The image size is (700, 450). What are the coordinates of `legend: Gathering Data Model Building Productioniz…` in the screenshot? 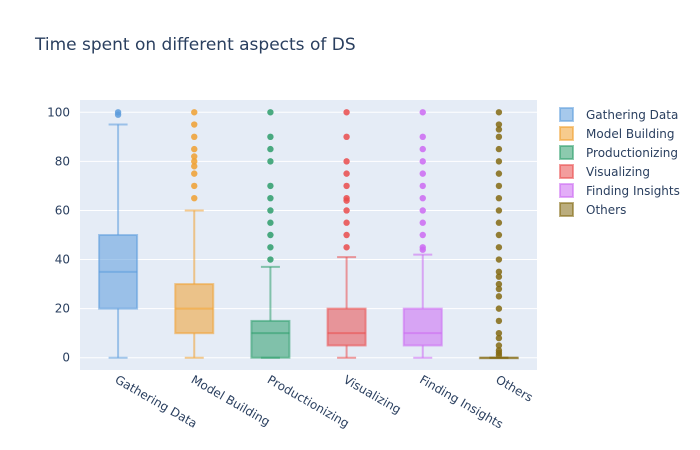 It's located at (619, 162).